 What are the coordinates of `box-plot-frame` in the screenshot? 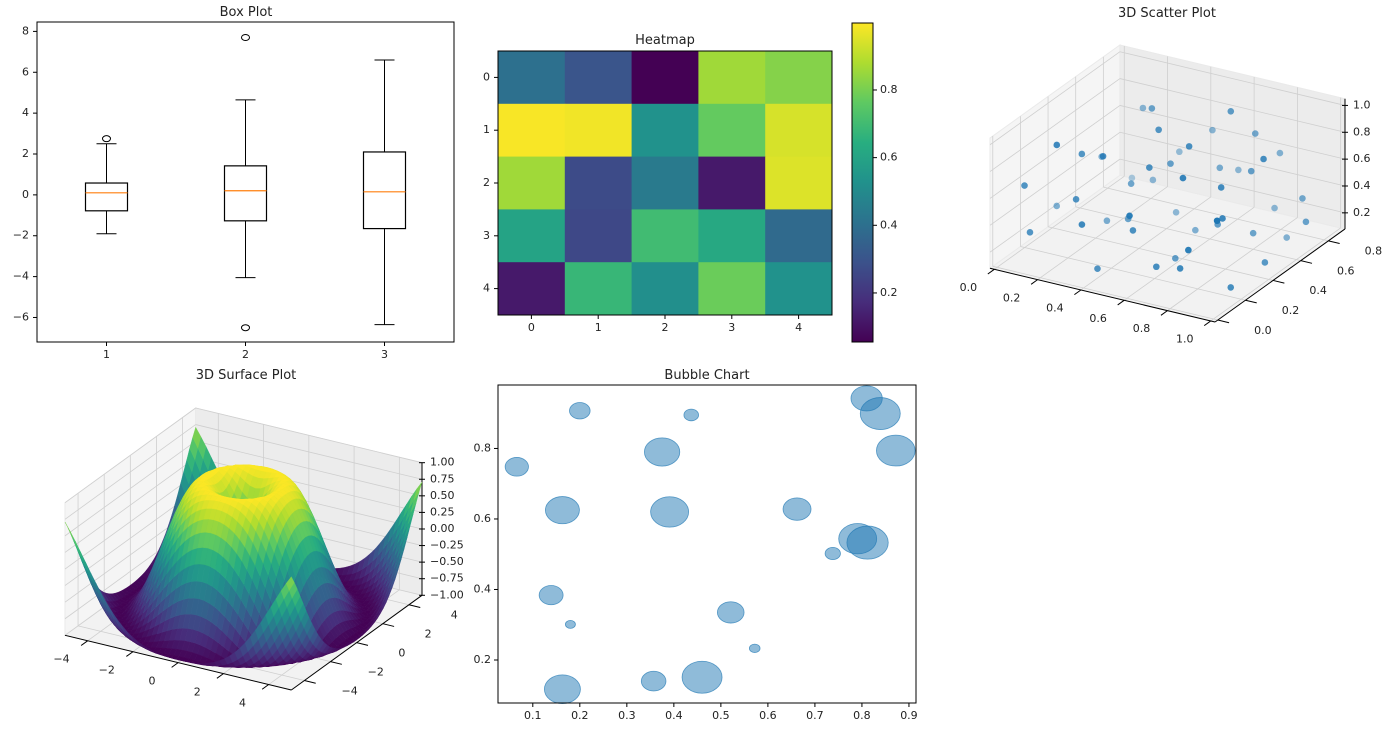 It's located at (245, 182).